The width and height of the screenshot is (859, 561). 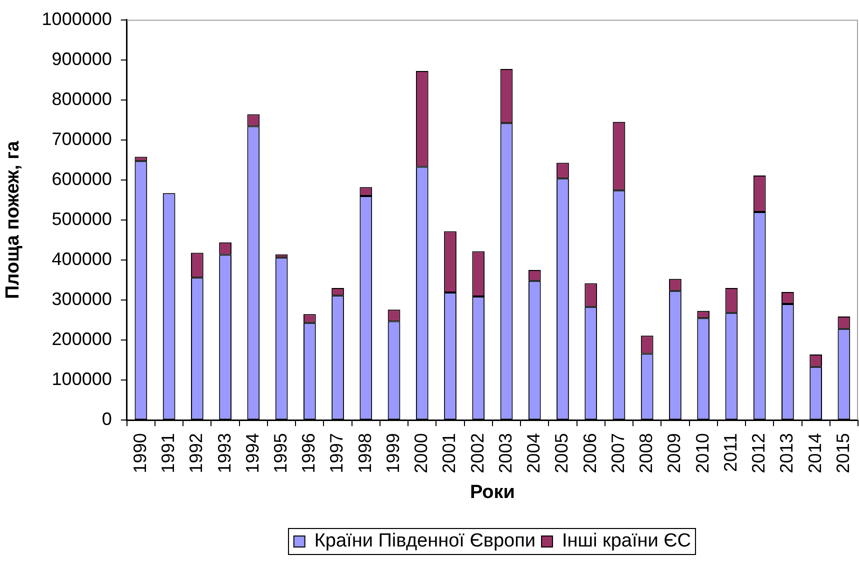 What do you see at coordinates (758, 453) in the screenshot?
I see `x-tick-label: 2012` at bounding box center [758, 453].